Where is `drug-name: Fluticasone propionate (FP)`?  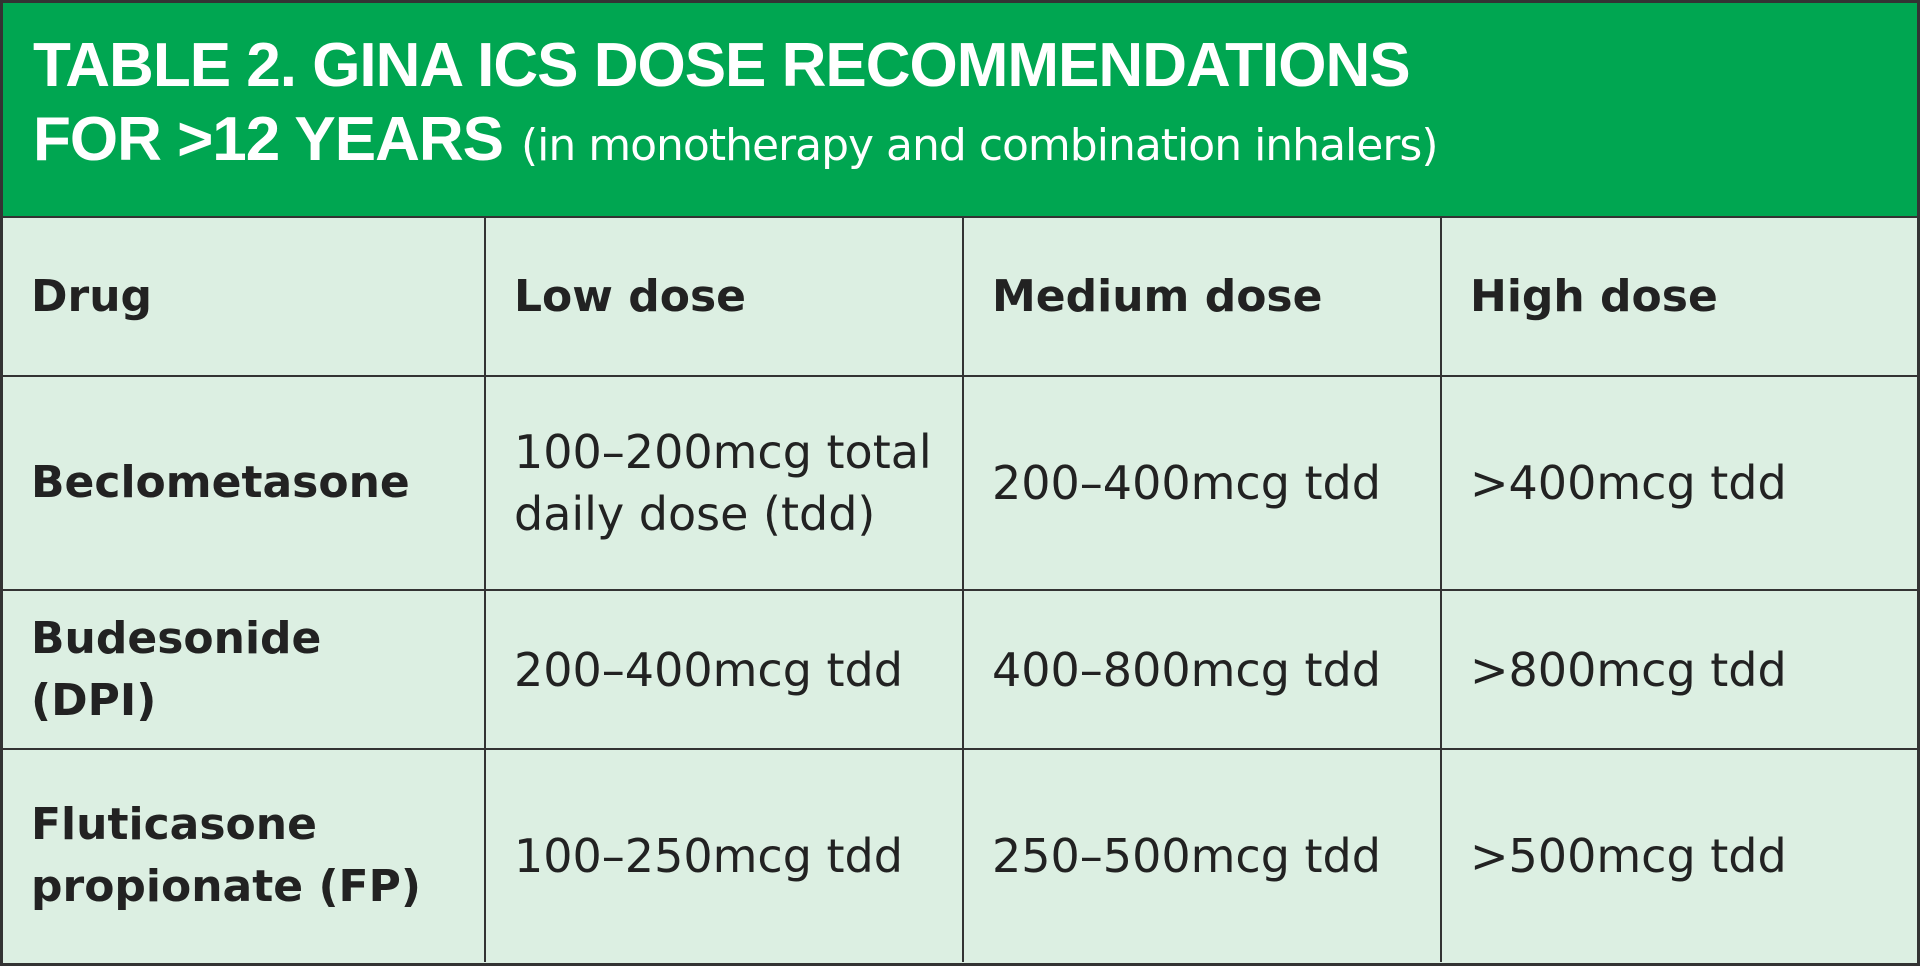
drug-name: Fluticasone propionate (FP) is located at coordinates (244, 855).